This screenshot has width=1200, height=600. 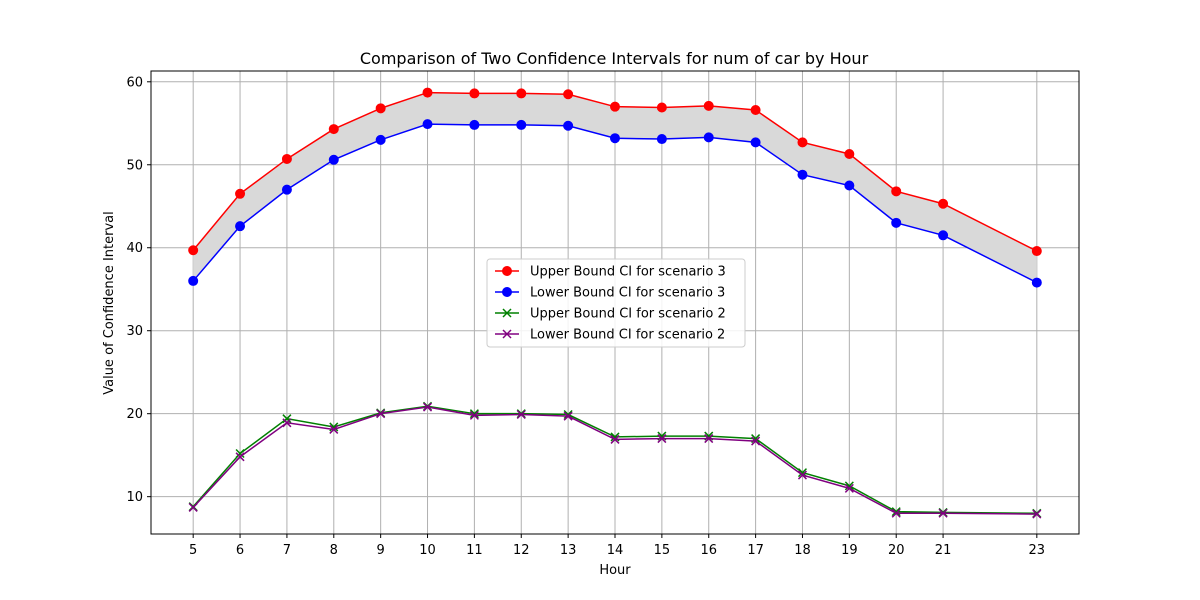 What do you see at coordinates (240, 550) in the screenshot?
I see `x-tick-label: 6` at bounding box center [240, 550].